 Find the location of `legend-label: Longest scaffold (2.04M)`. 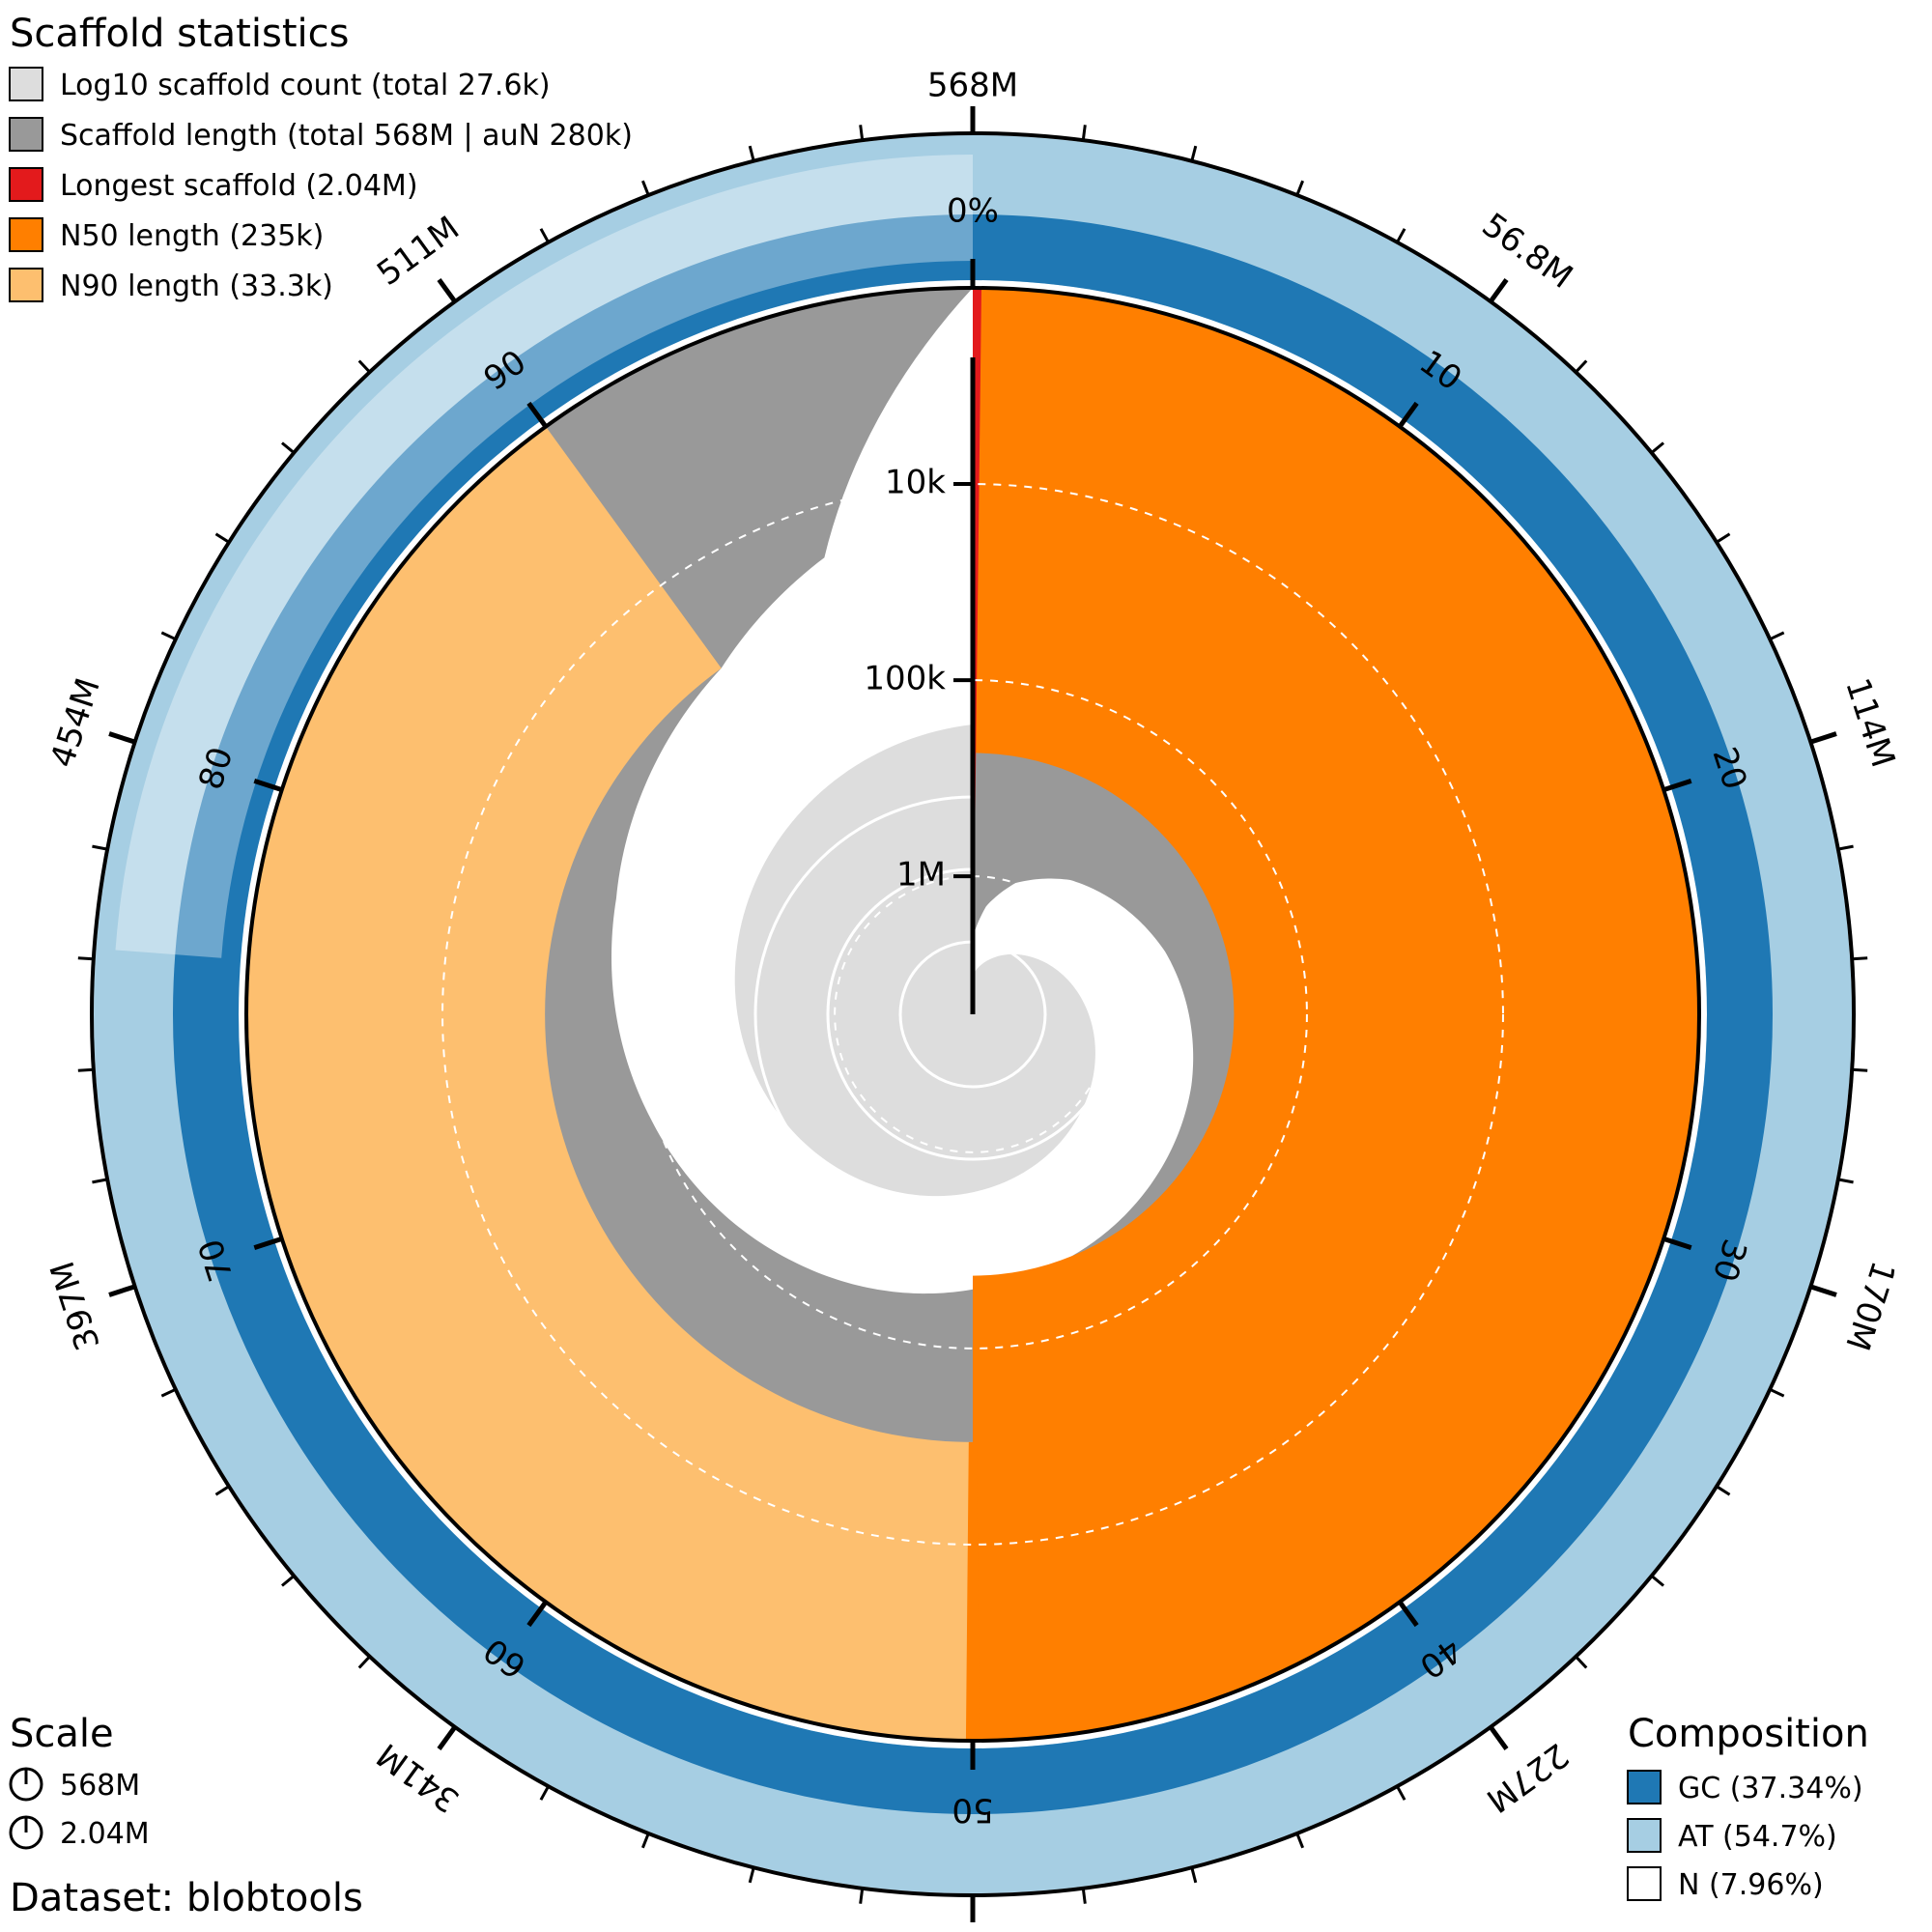

legend-label: Longest scaffold (2.04M) is located at coordinates (239, 186).